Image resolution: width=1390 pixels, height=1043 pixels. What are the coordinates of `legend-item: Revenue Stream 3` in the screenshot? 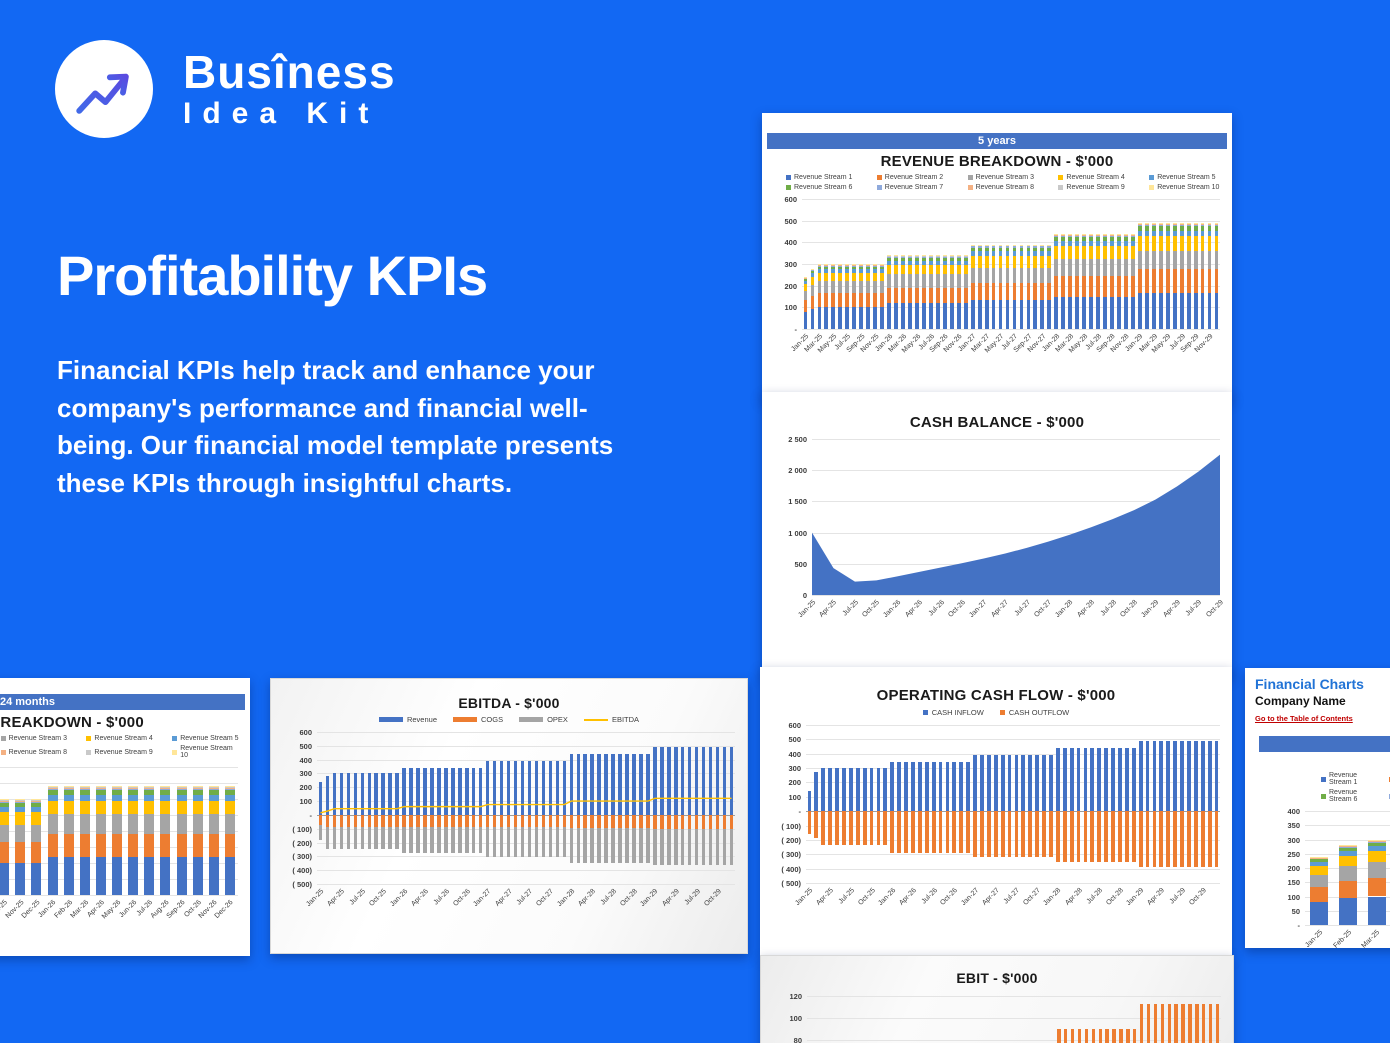 It's located at (997, 177).